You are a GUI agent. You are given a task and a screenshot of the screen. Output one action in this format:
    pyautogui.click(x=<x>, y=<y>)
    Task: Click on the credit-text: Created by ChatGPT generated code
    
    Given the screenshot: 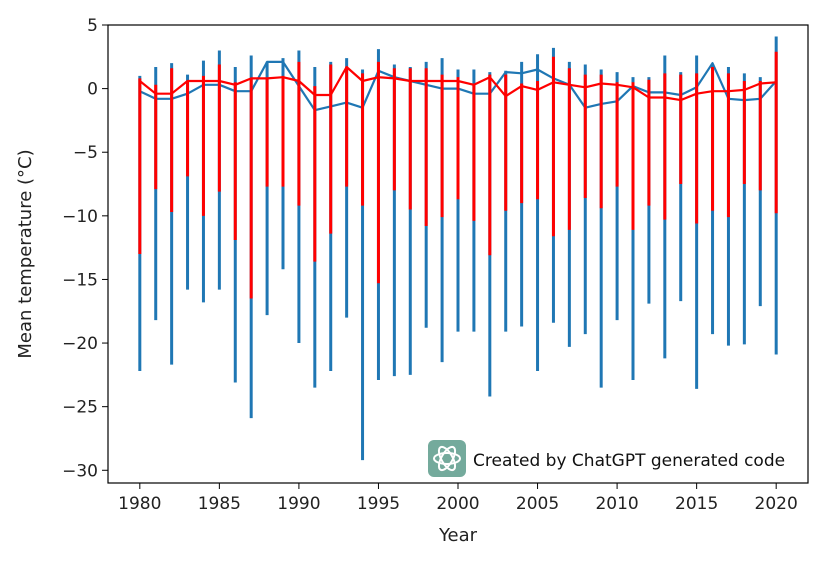 What is the action you would take?
    pyautogui.click(x=629, y=461)
    